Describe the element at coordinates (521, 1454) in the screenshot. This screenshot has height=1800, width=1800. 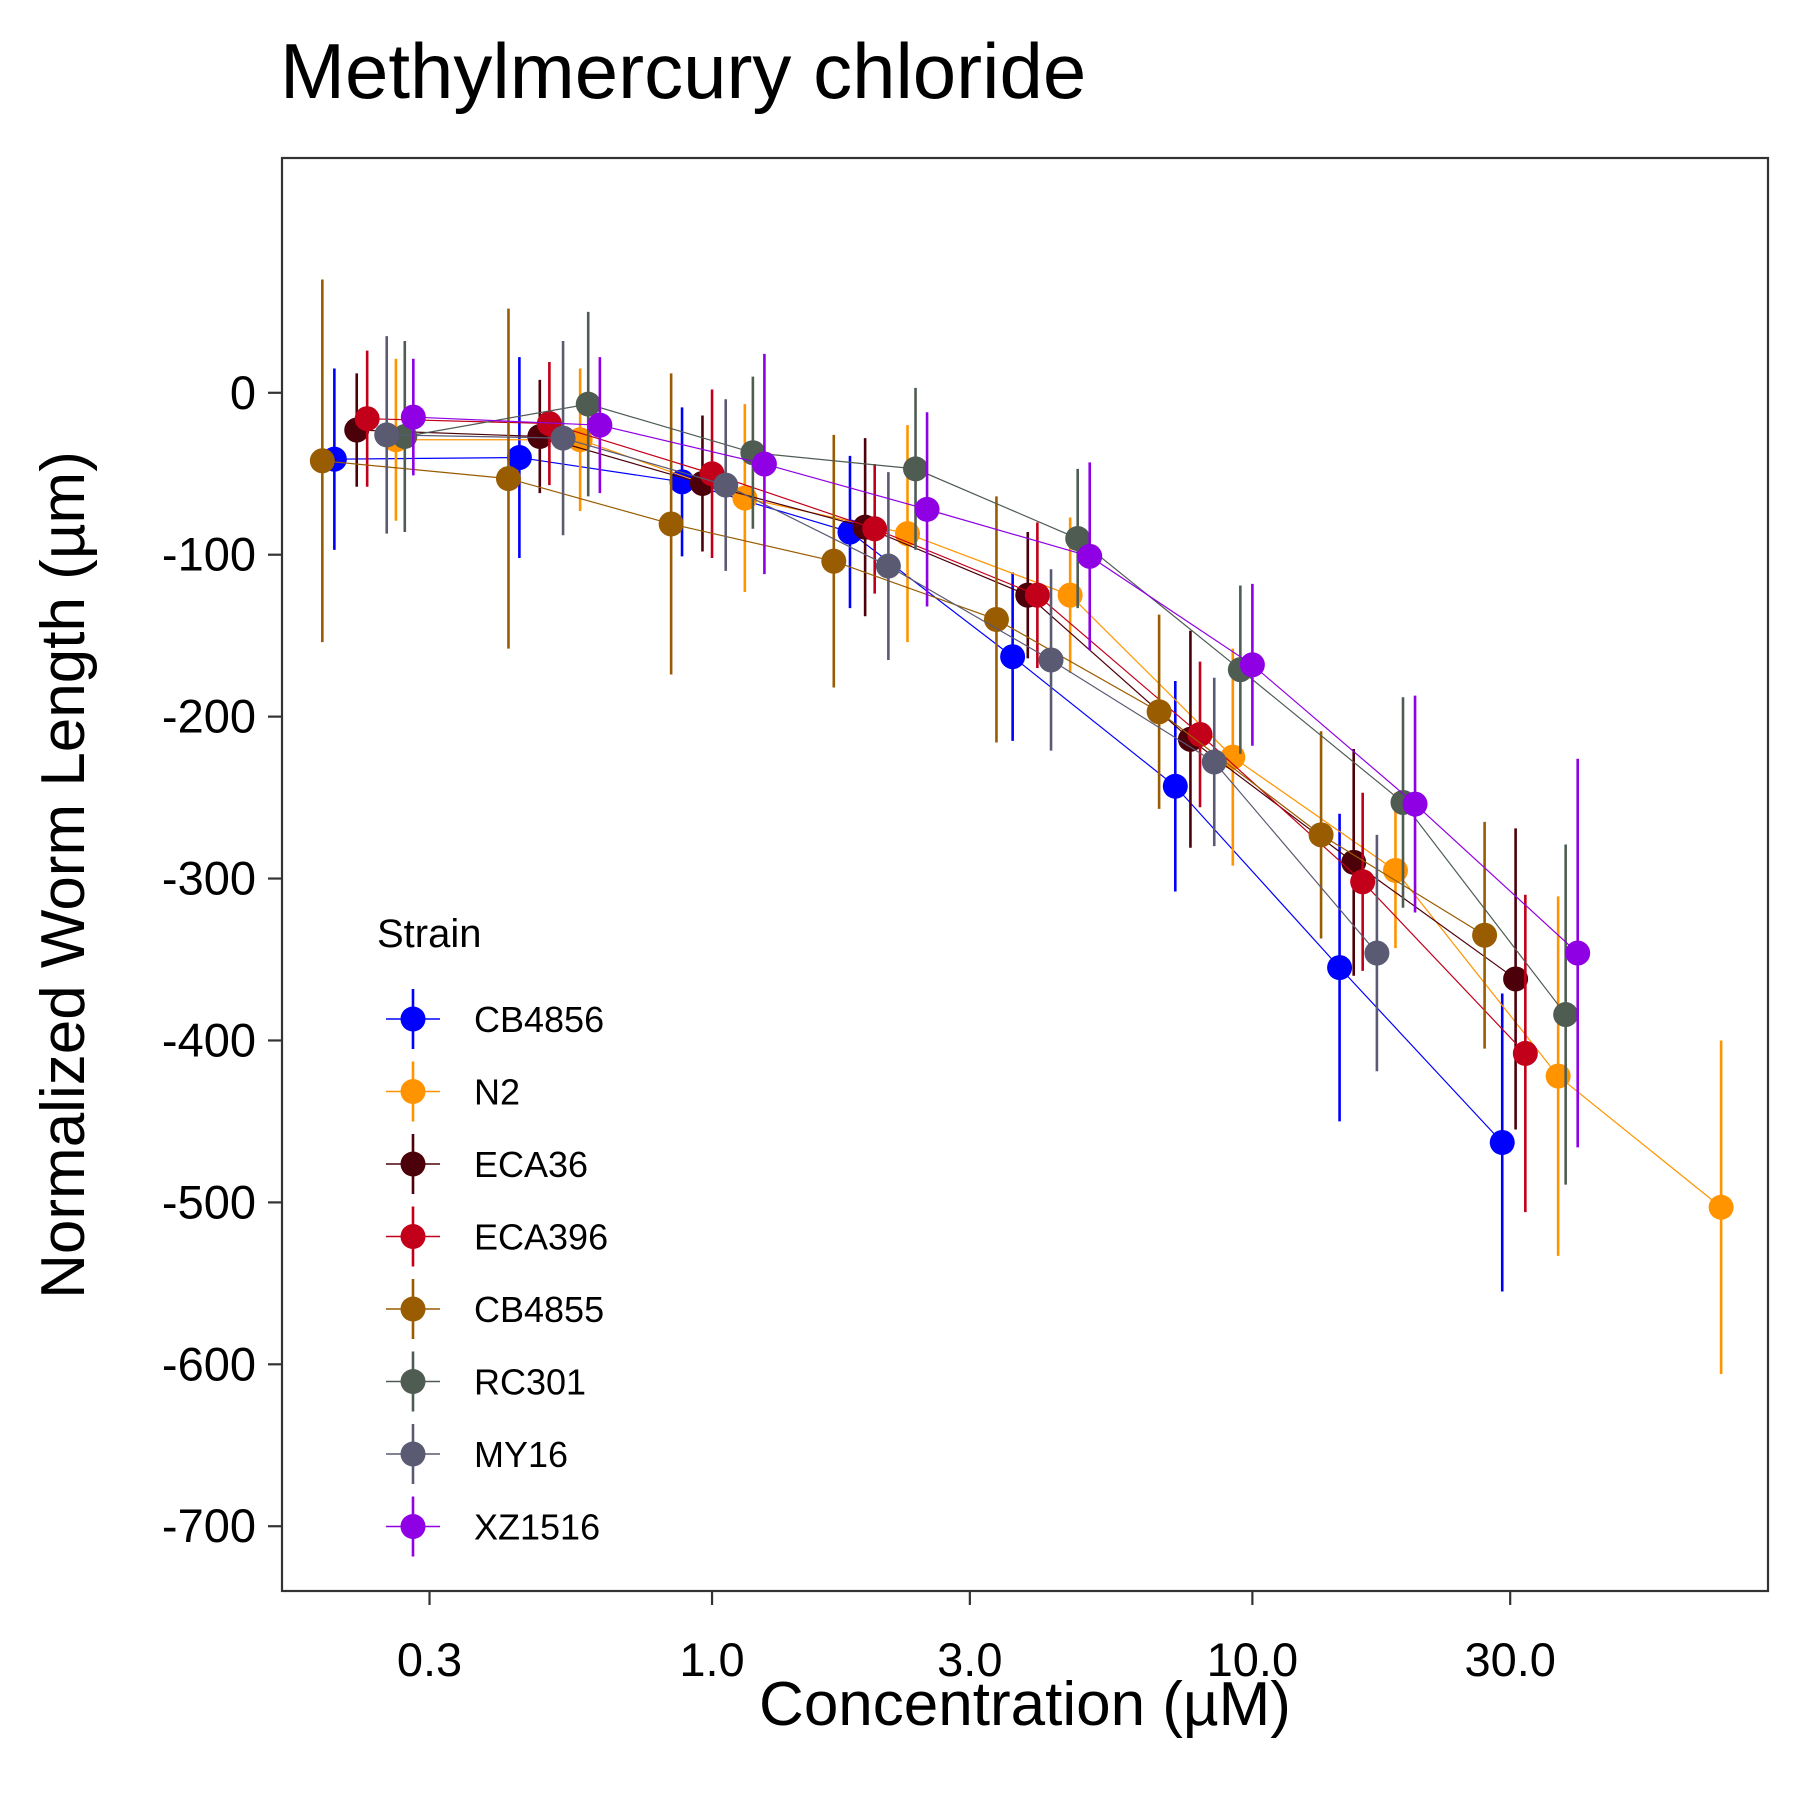
I see `legend-label: MY16` at that location.